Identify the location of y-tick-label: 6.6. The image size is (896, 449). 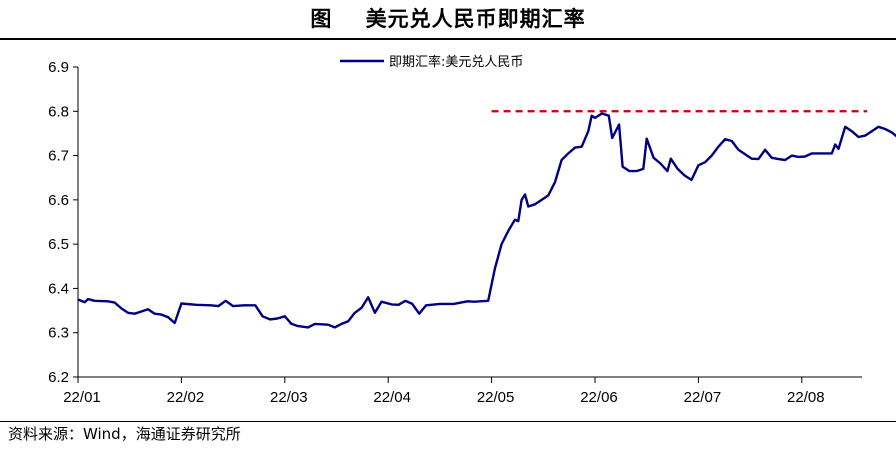
(58, 200).